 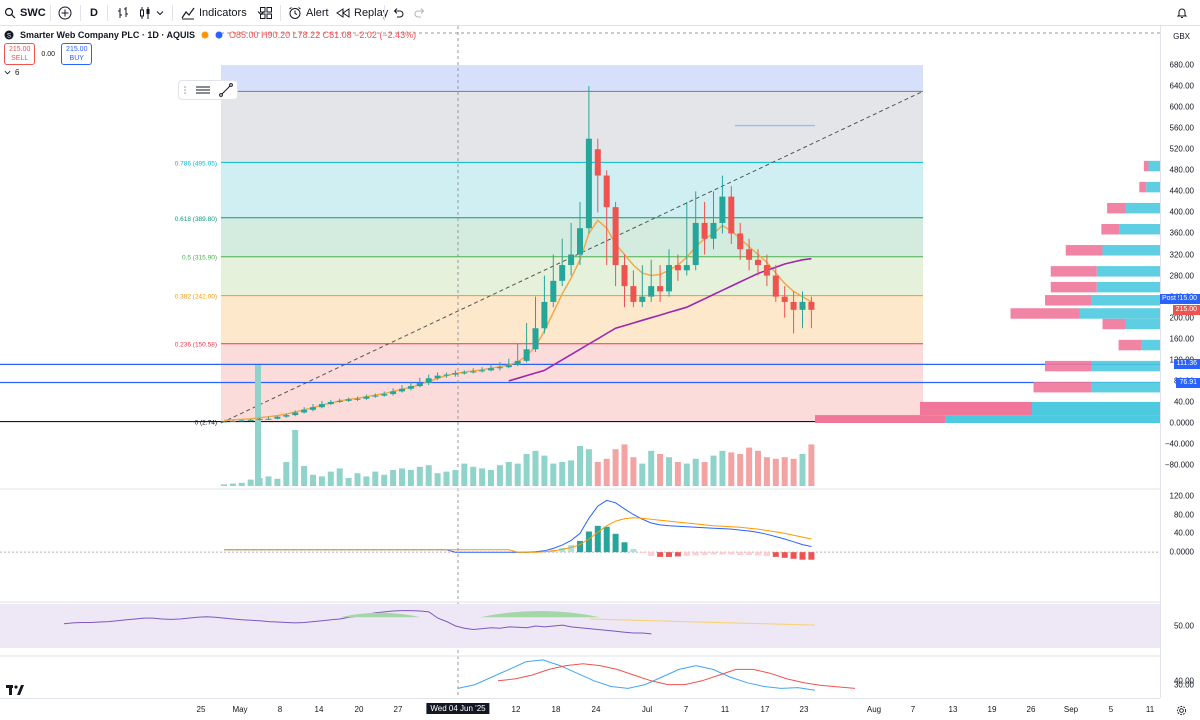 What do you see at coordinates (203, 90) in the screenshot?
I see `line-tool-settings-icon` at bounding box center [203, 90].